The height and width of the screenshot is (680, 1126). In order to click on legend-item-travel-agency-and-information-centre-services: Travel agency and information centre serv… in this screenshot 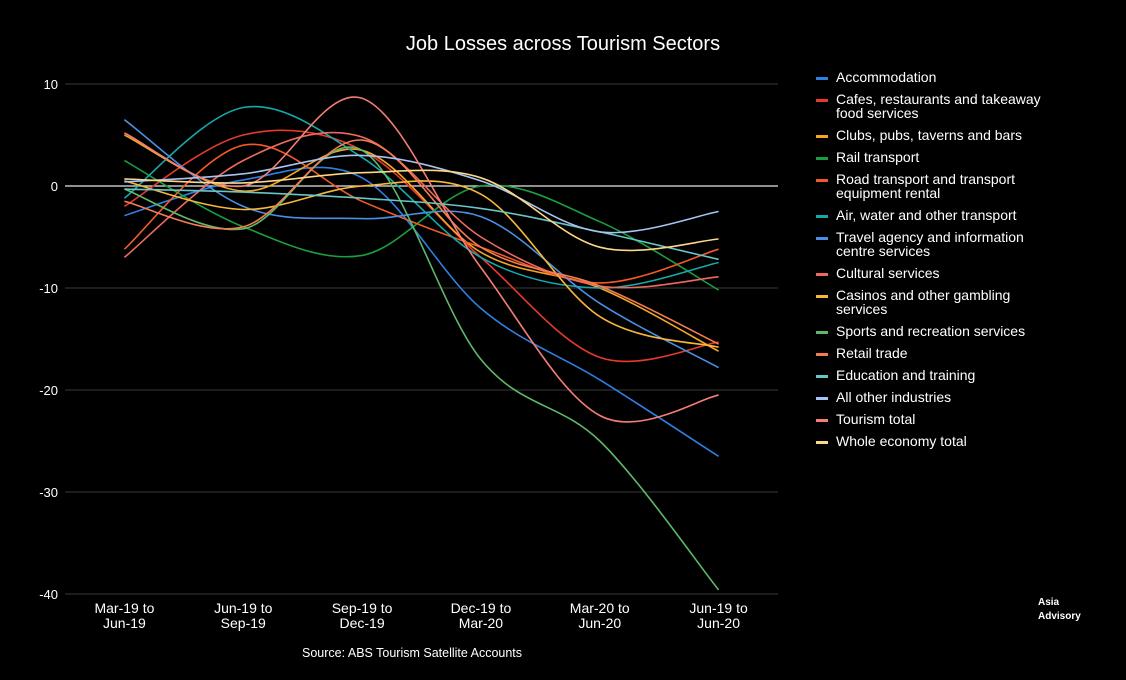, I will do `click(966, 244)`.